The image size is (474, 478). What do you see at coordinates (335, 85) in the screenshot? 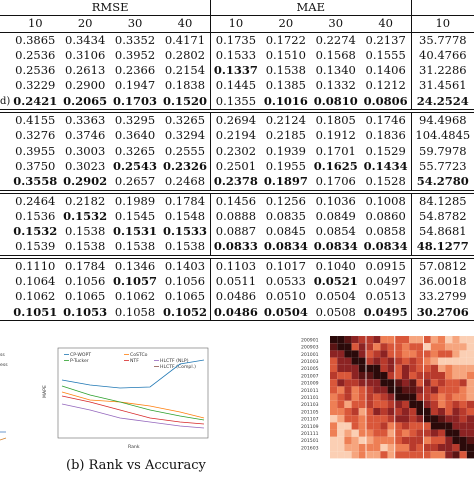
I see `table-cell: 0.1332` at bounding box center [335, 85].